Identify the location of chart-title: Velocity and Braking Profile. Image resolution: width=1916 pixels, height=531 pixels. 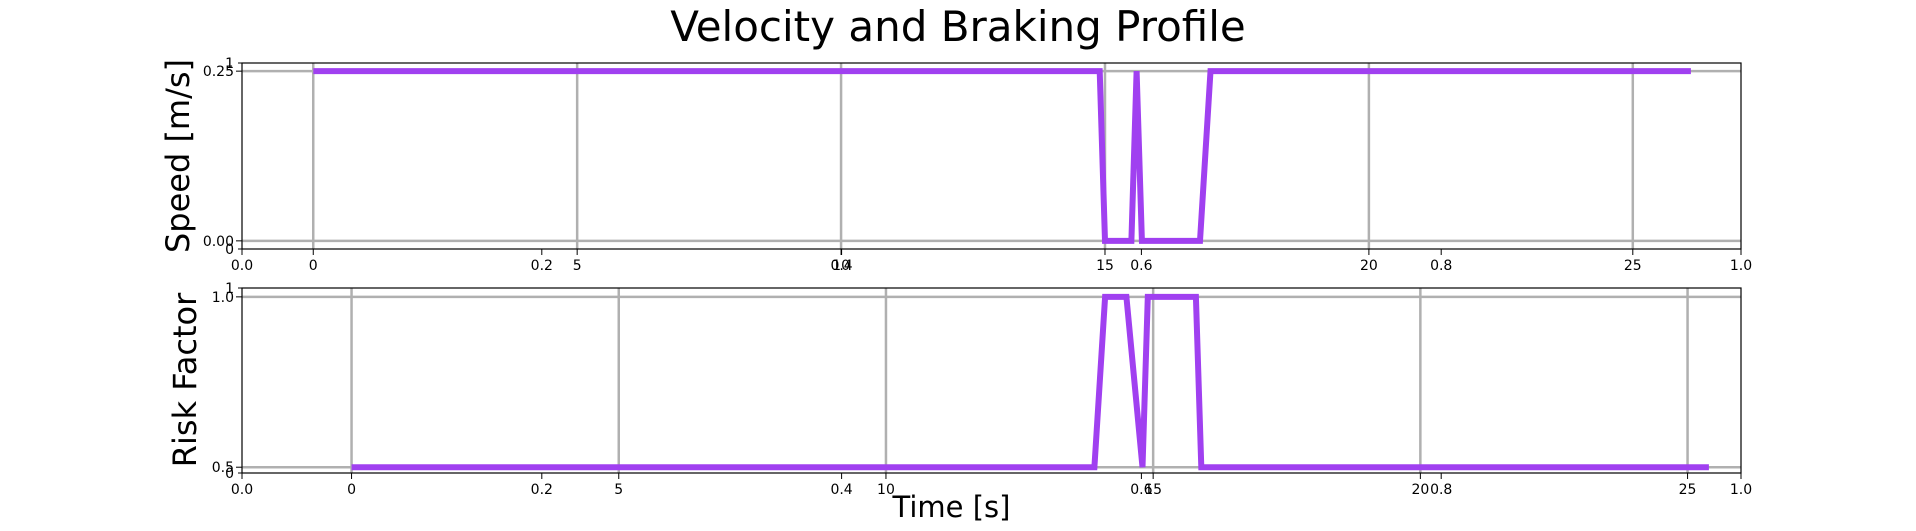
(958, 26).